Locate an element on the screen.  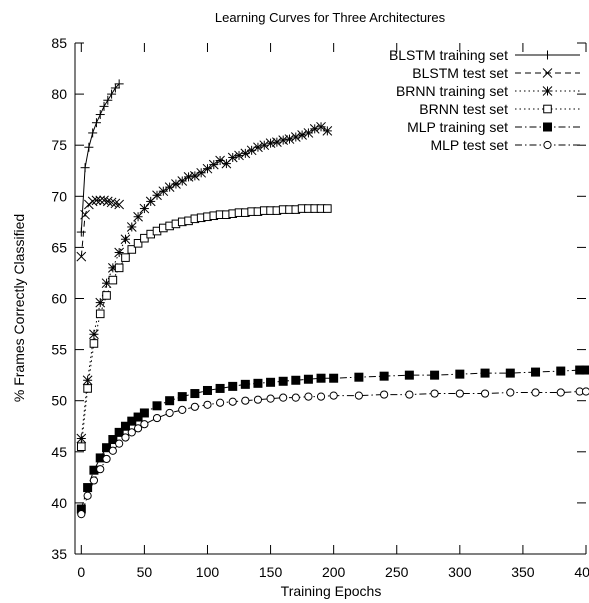
data-point-2-25-d2 is located at coordinates (239, 155).